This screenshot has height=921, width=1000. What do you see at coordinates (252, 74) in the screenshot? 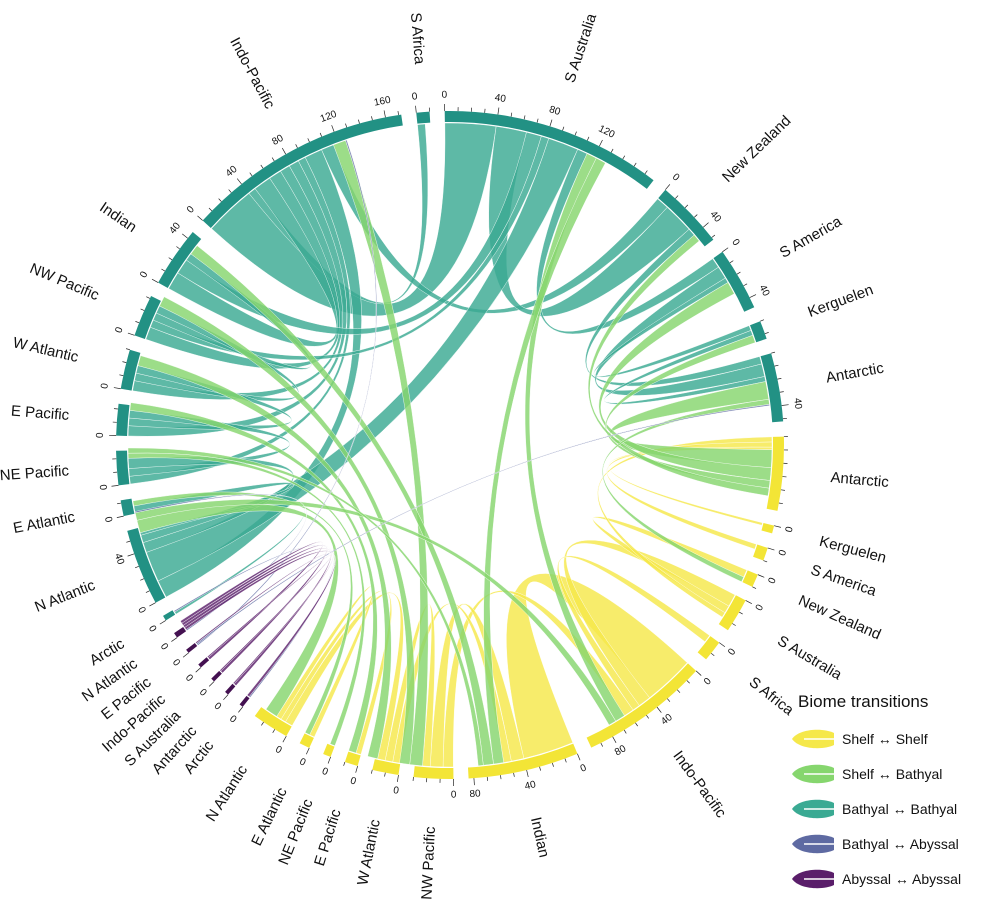
I see `sector-label: Indo-Pacific` at bounding box center [252, 74].